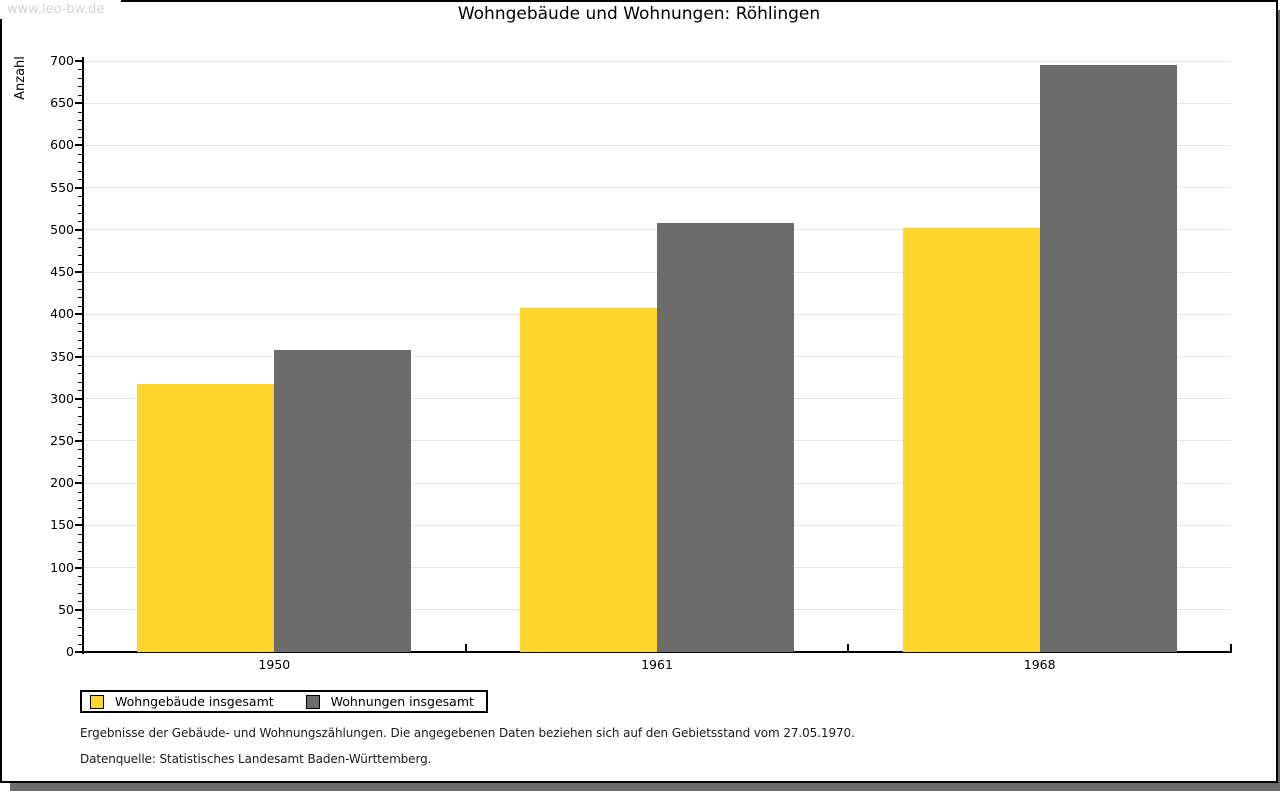 Image resolution: width=1280 pixels, height=791 pixels. What do you see at coordinates (62, 483) in the screenshot?
I see `y-tick-label: 200` at bounding box center [62, 483].